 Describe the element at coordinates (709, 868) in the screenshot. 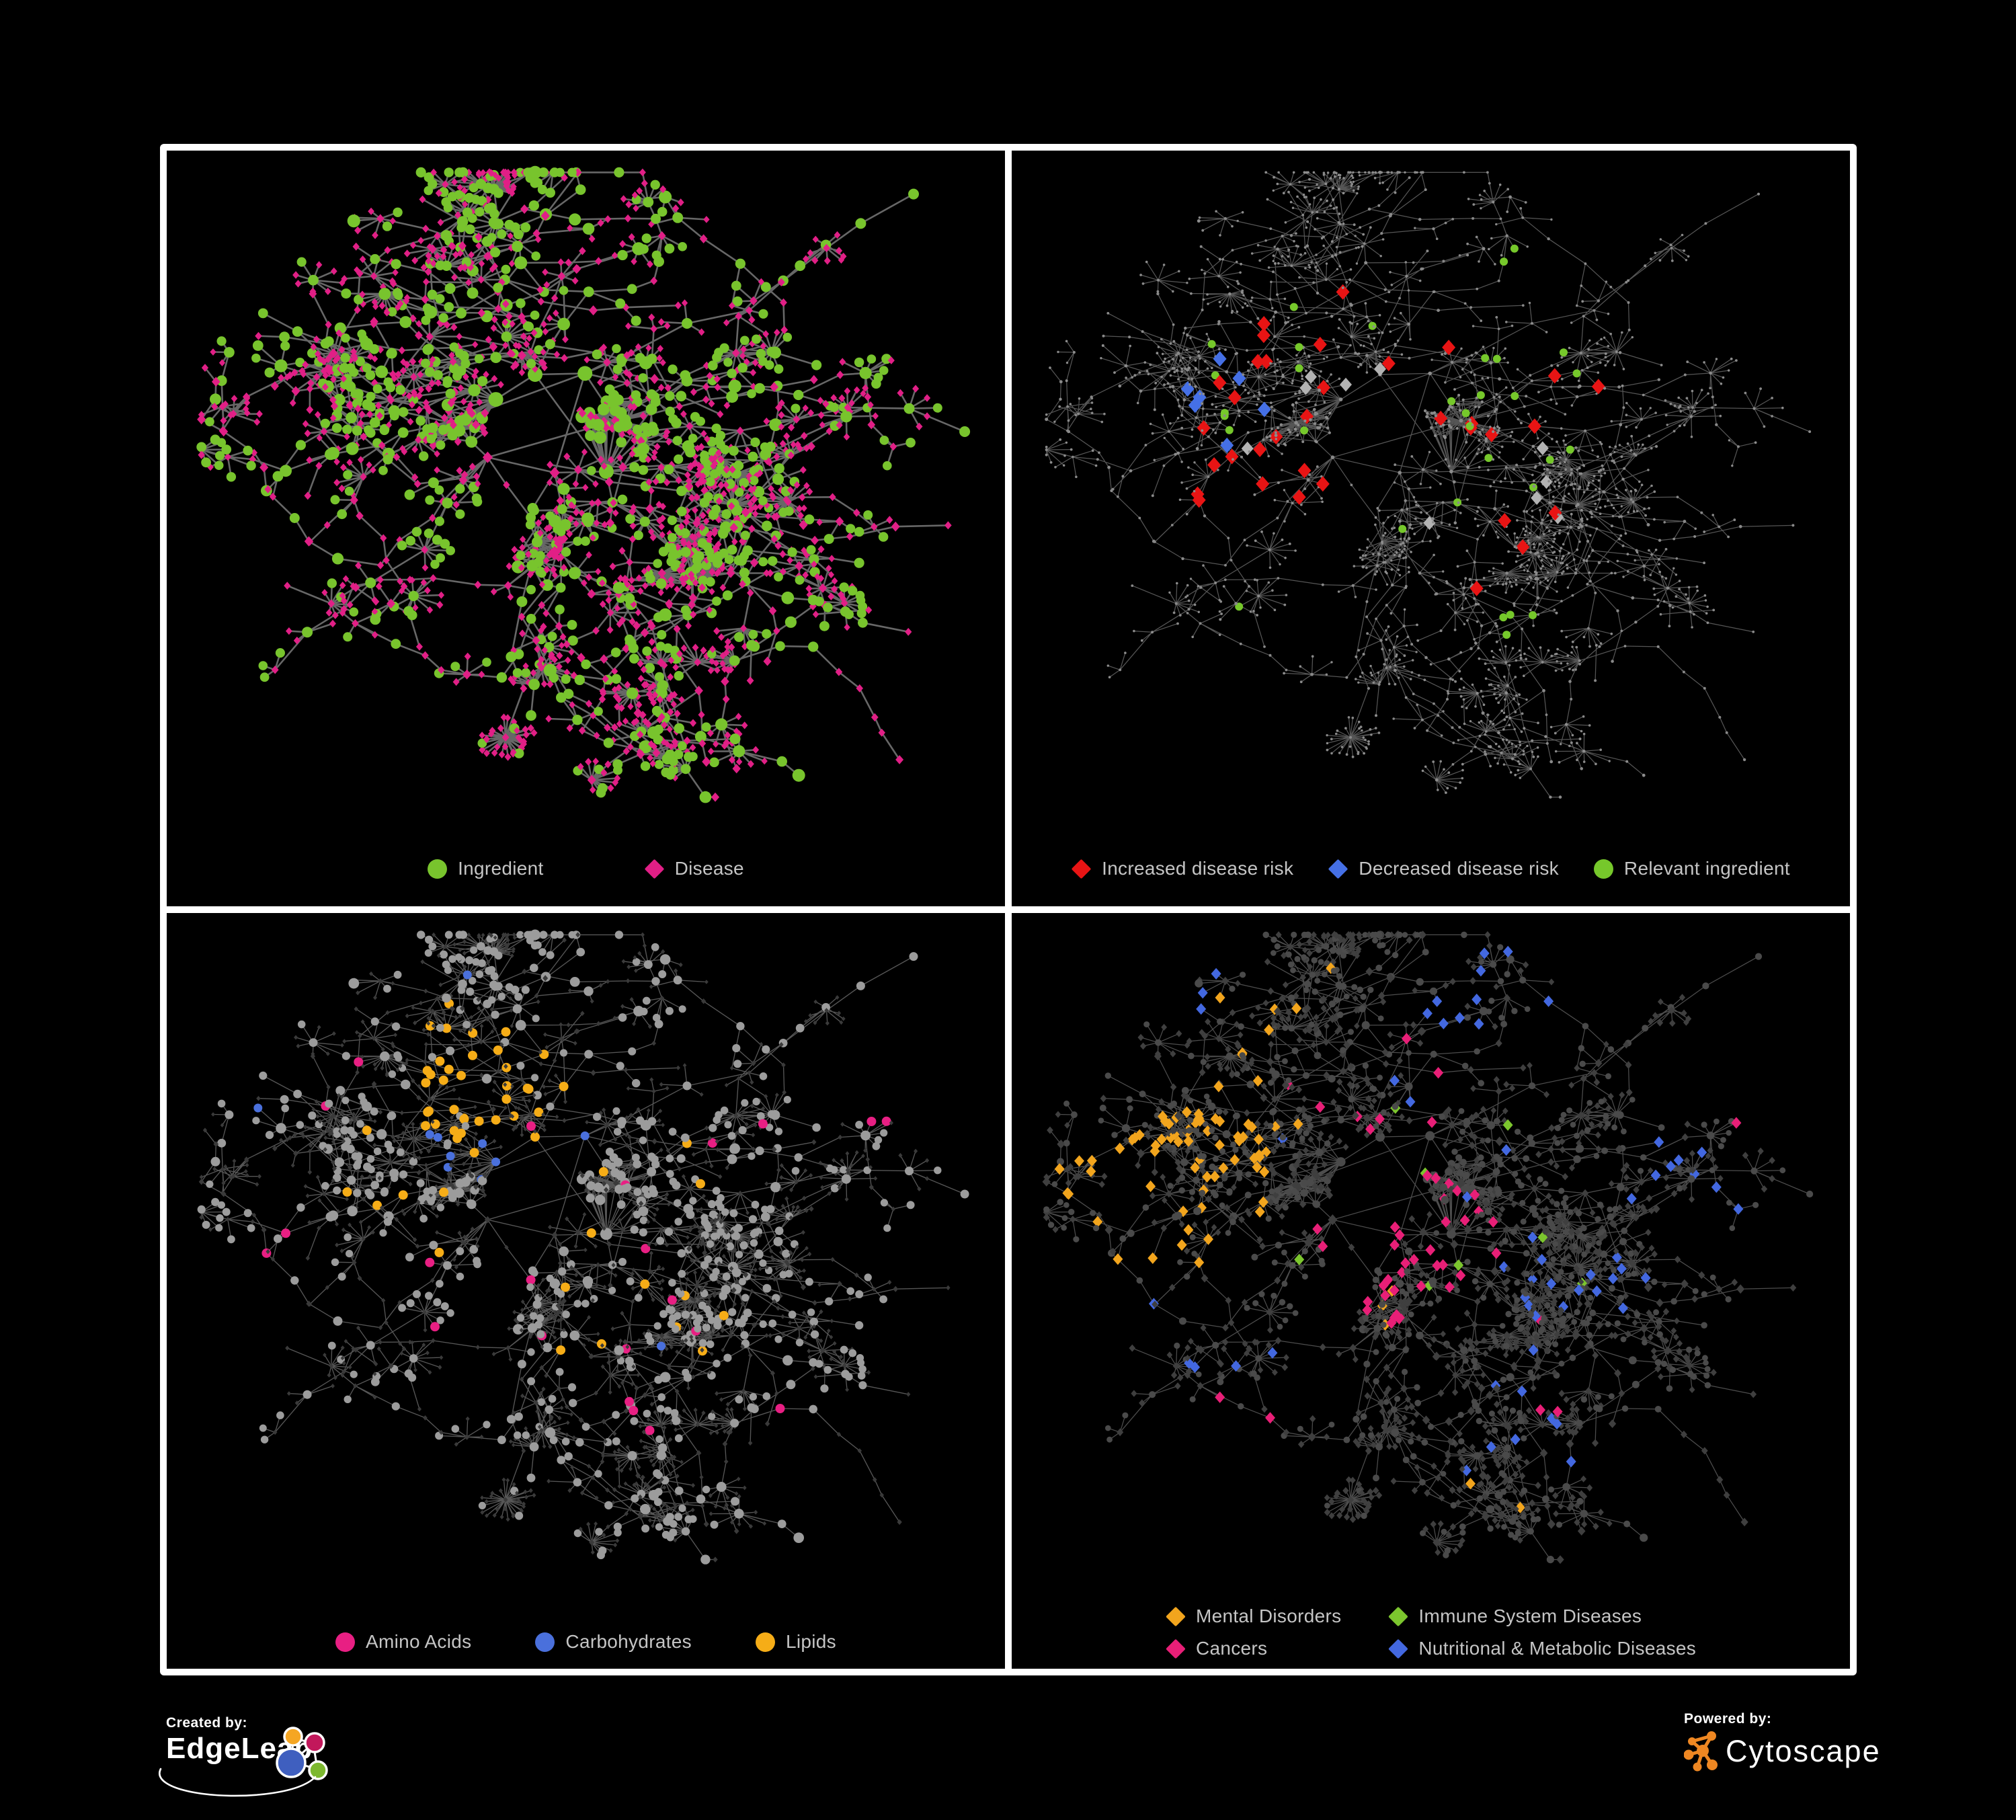

I see `legend-label: Disease` at that location.